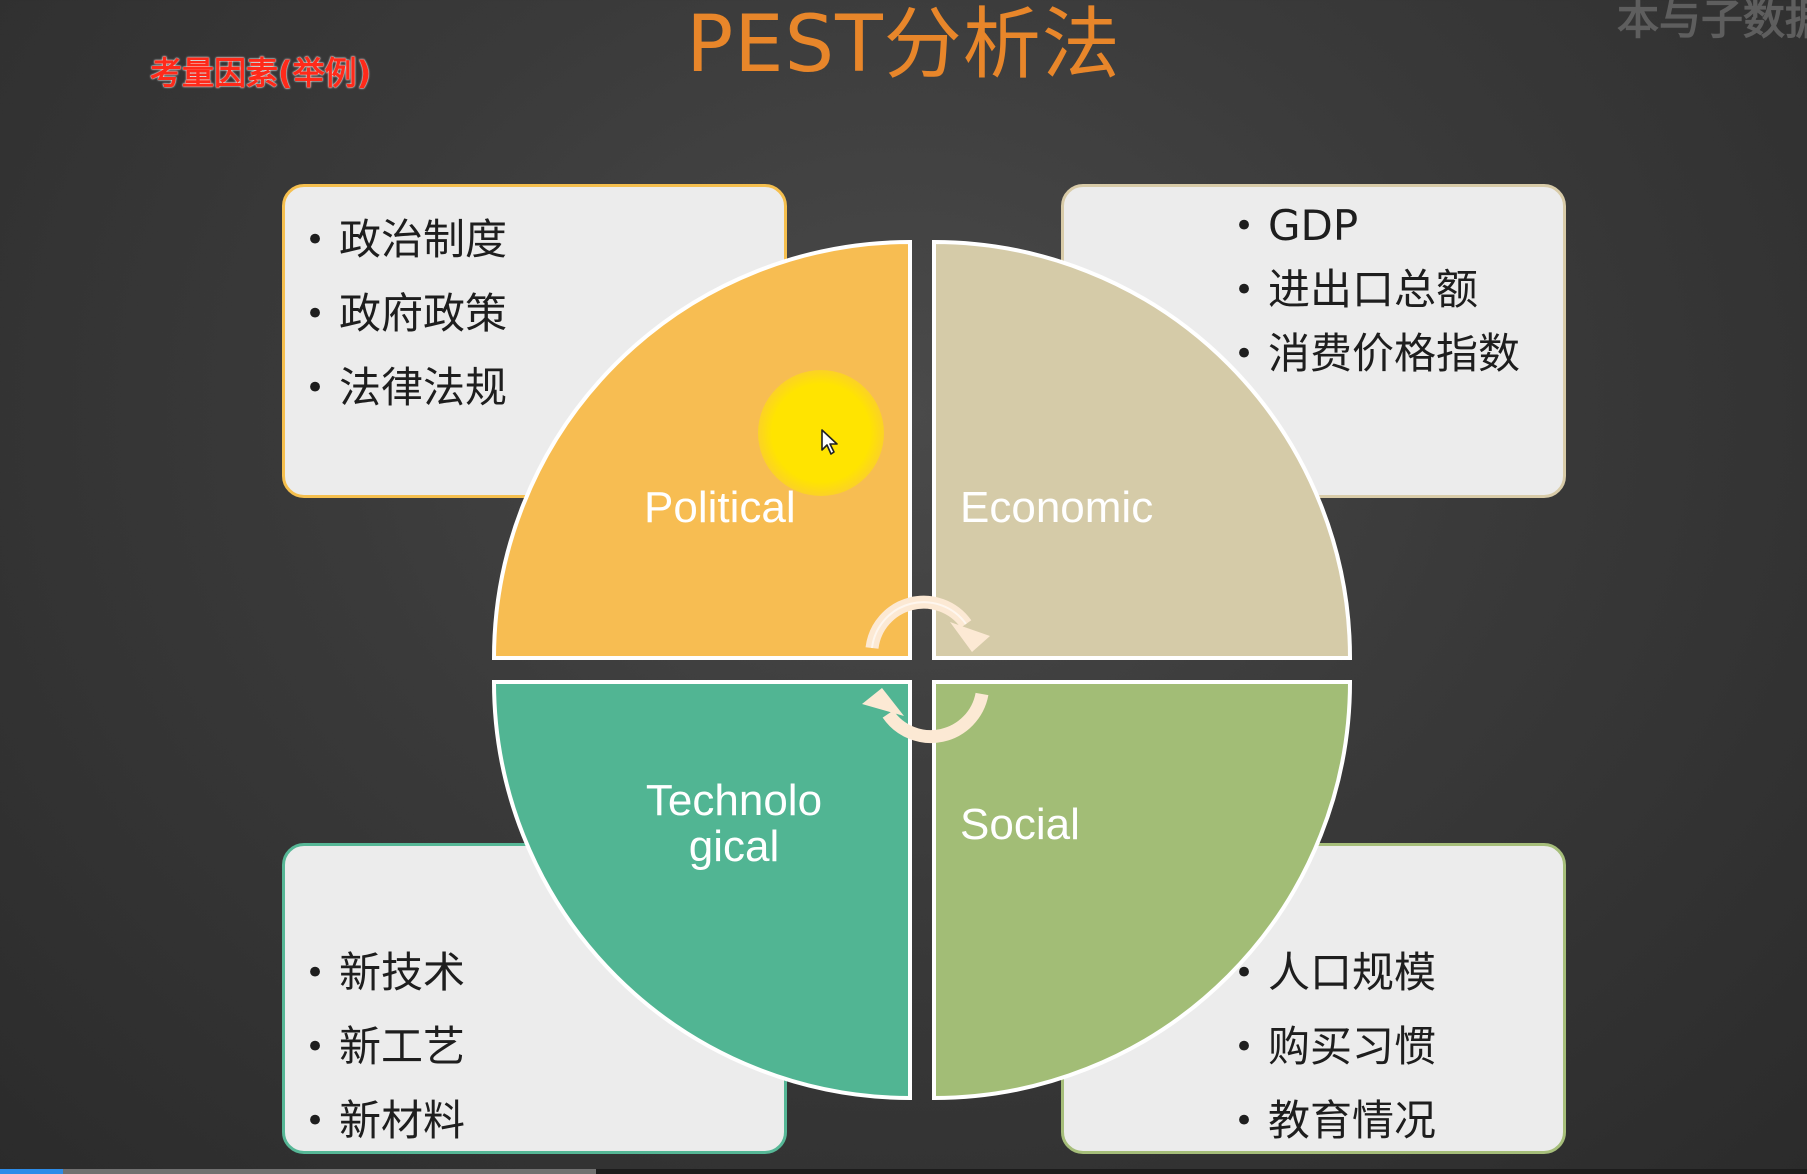 This screenshot has height=1174, width=1807. I want to click on economic-factors-list: GDP 进出口总额 消费价格指数, so click(1377, 301).